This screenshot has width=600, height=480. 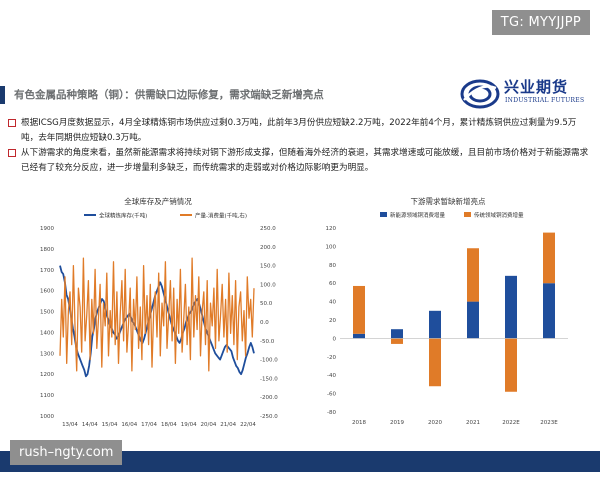 What do you see at coordinates (47, 229) in the screenshot?
I see `y-left-tick-label: 1900` at bounding box center [47, 229].